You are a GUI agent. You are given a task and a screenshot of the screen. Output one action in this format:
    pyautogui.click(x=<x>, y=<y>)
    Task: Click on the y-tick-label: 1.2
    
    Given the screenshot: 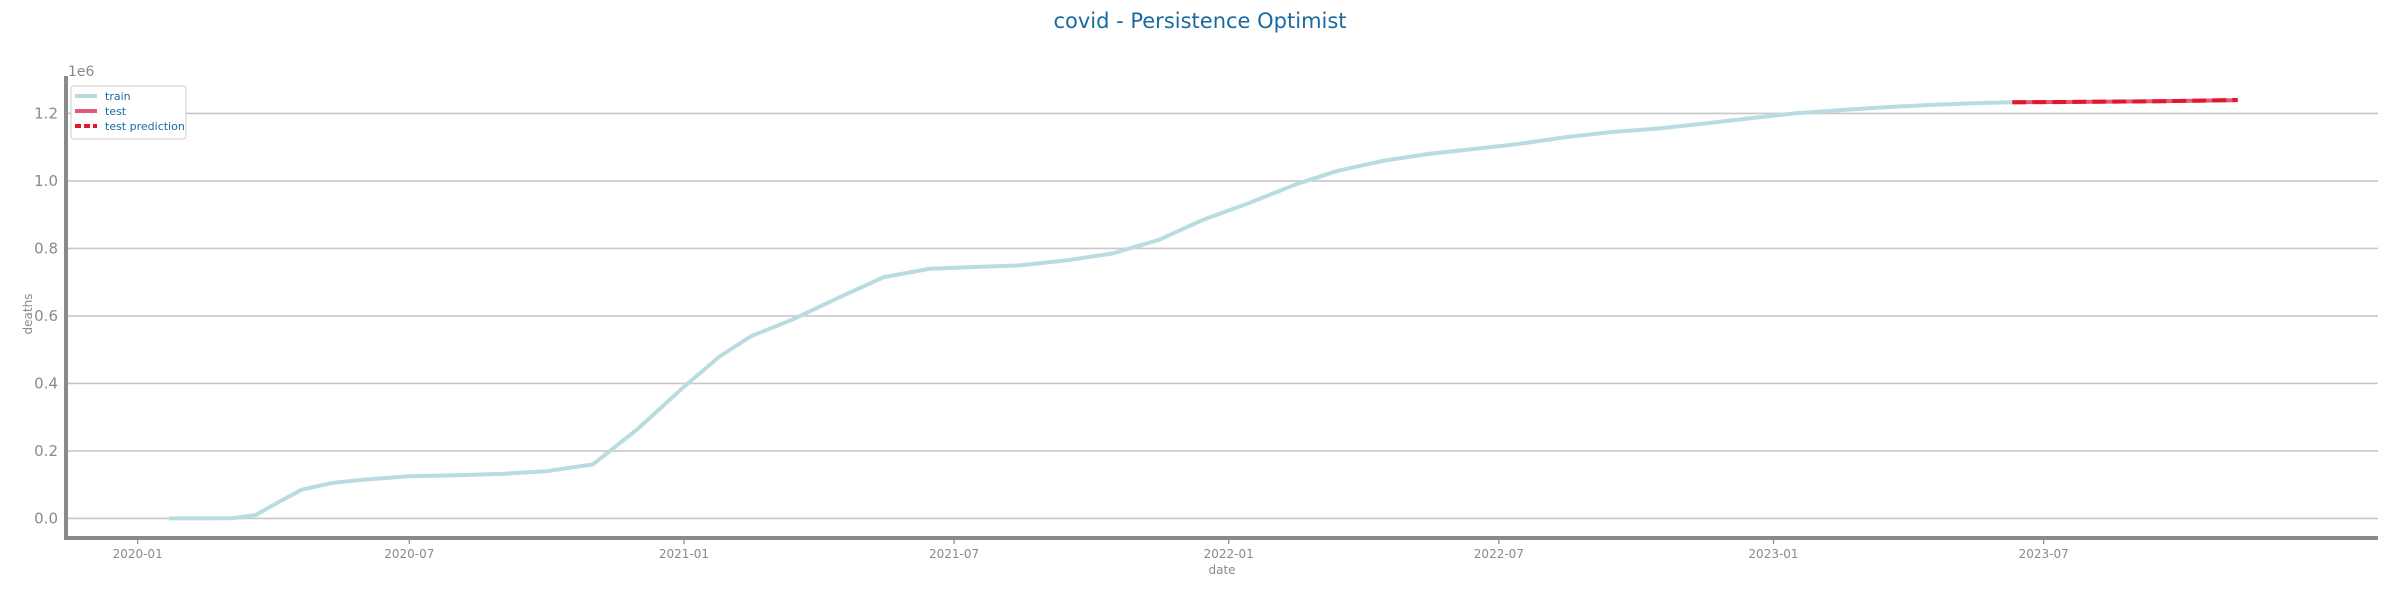 What is the action you would take?
    pyautogui.click(x=46, y=113)
    